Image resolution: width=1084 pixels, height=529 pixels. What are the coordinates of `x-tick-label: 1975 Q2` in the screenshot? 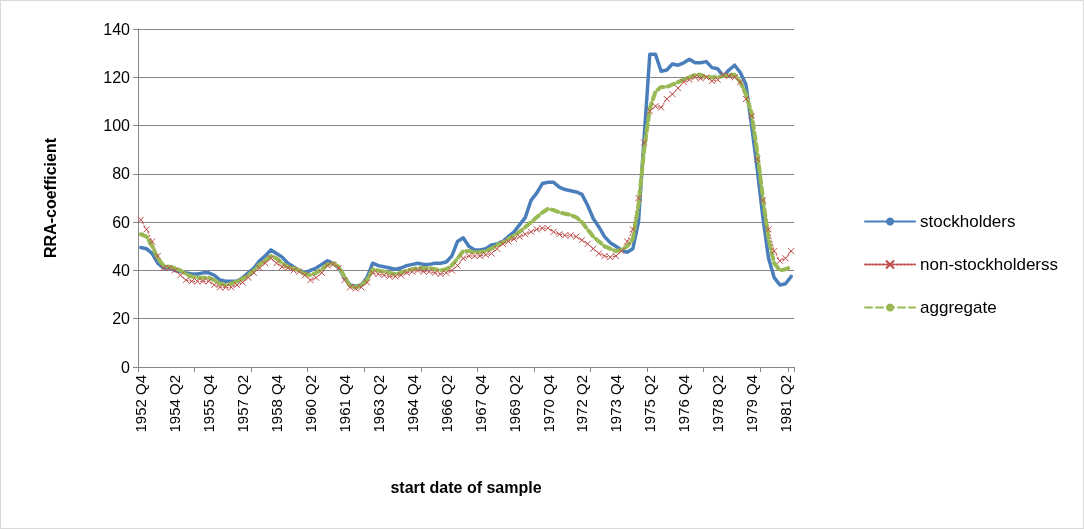 It's located at (650, 404).